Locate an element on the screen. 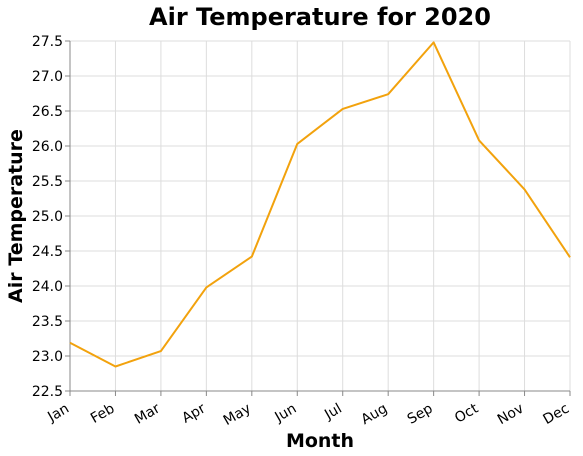  x-tick-label: Dec is located at coordinates (556, 414).